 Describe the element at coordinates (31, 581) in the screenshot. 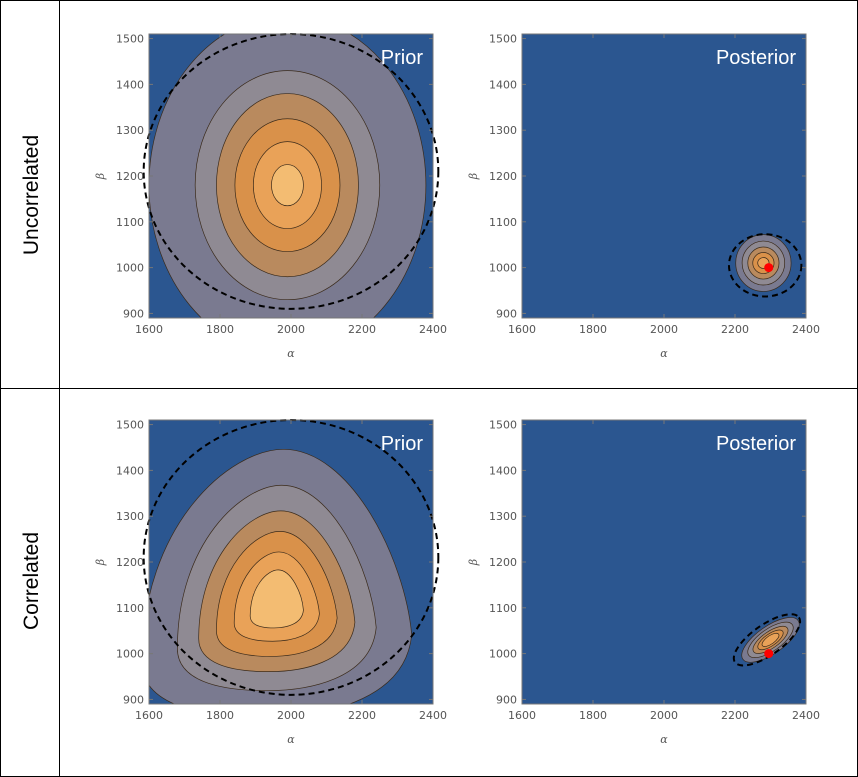

I see `row-label-correlated: Correlated` at that location.